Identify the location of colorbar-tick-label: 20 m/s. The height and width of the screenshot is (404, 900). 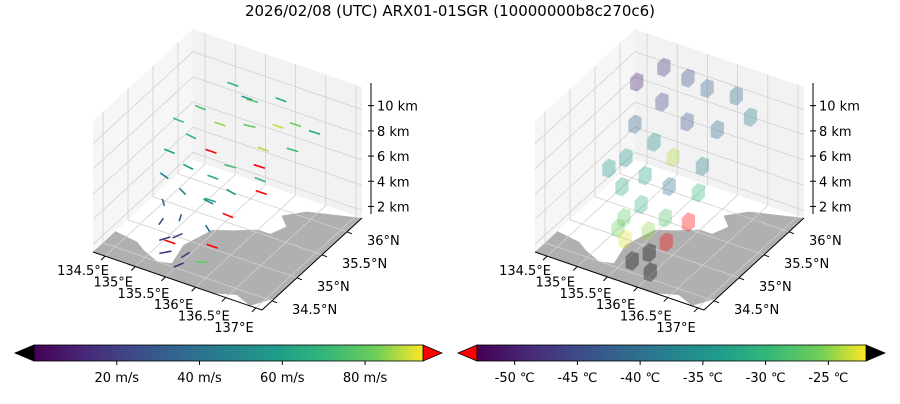
(117, 378).